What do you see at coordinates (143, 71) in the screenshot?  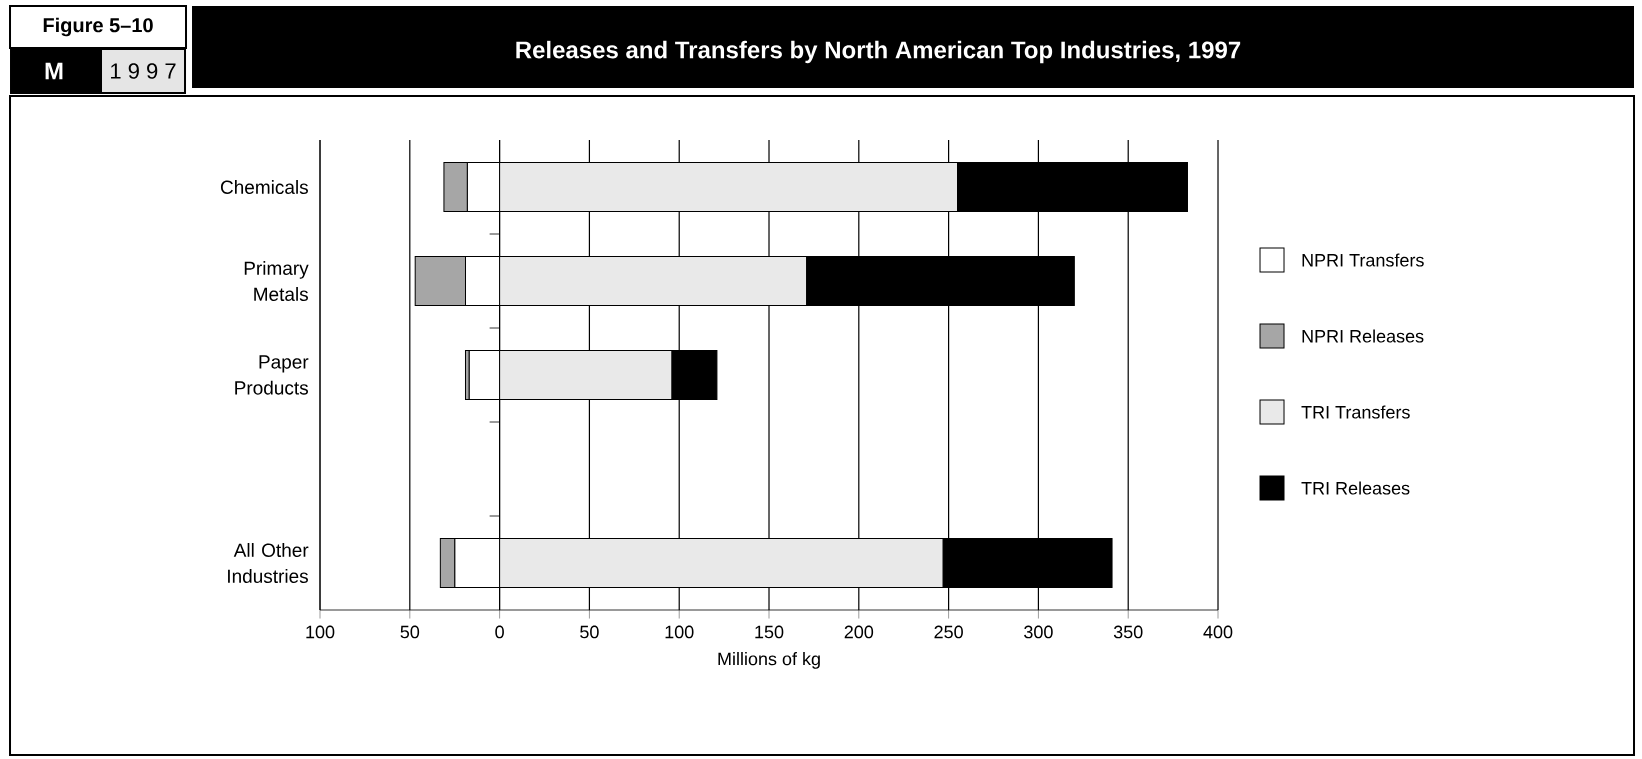 I see `text: 1 9 9 7` at bounding box center [143, 71].